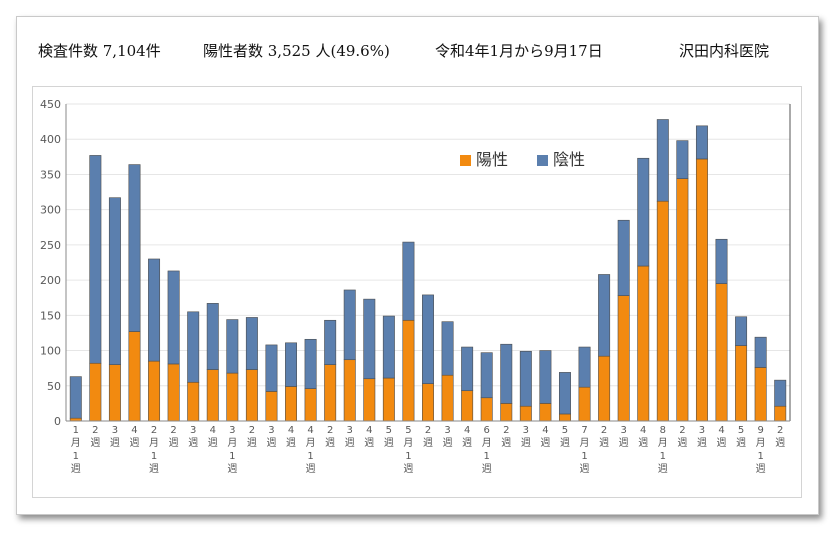 The width and height of the screenshot is (836, 535). Describe the element at coordinates (50, 280) in the screenshot. I see `y-tick-label: 200` at that location.